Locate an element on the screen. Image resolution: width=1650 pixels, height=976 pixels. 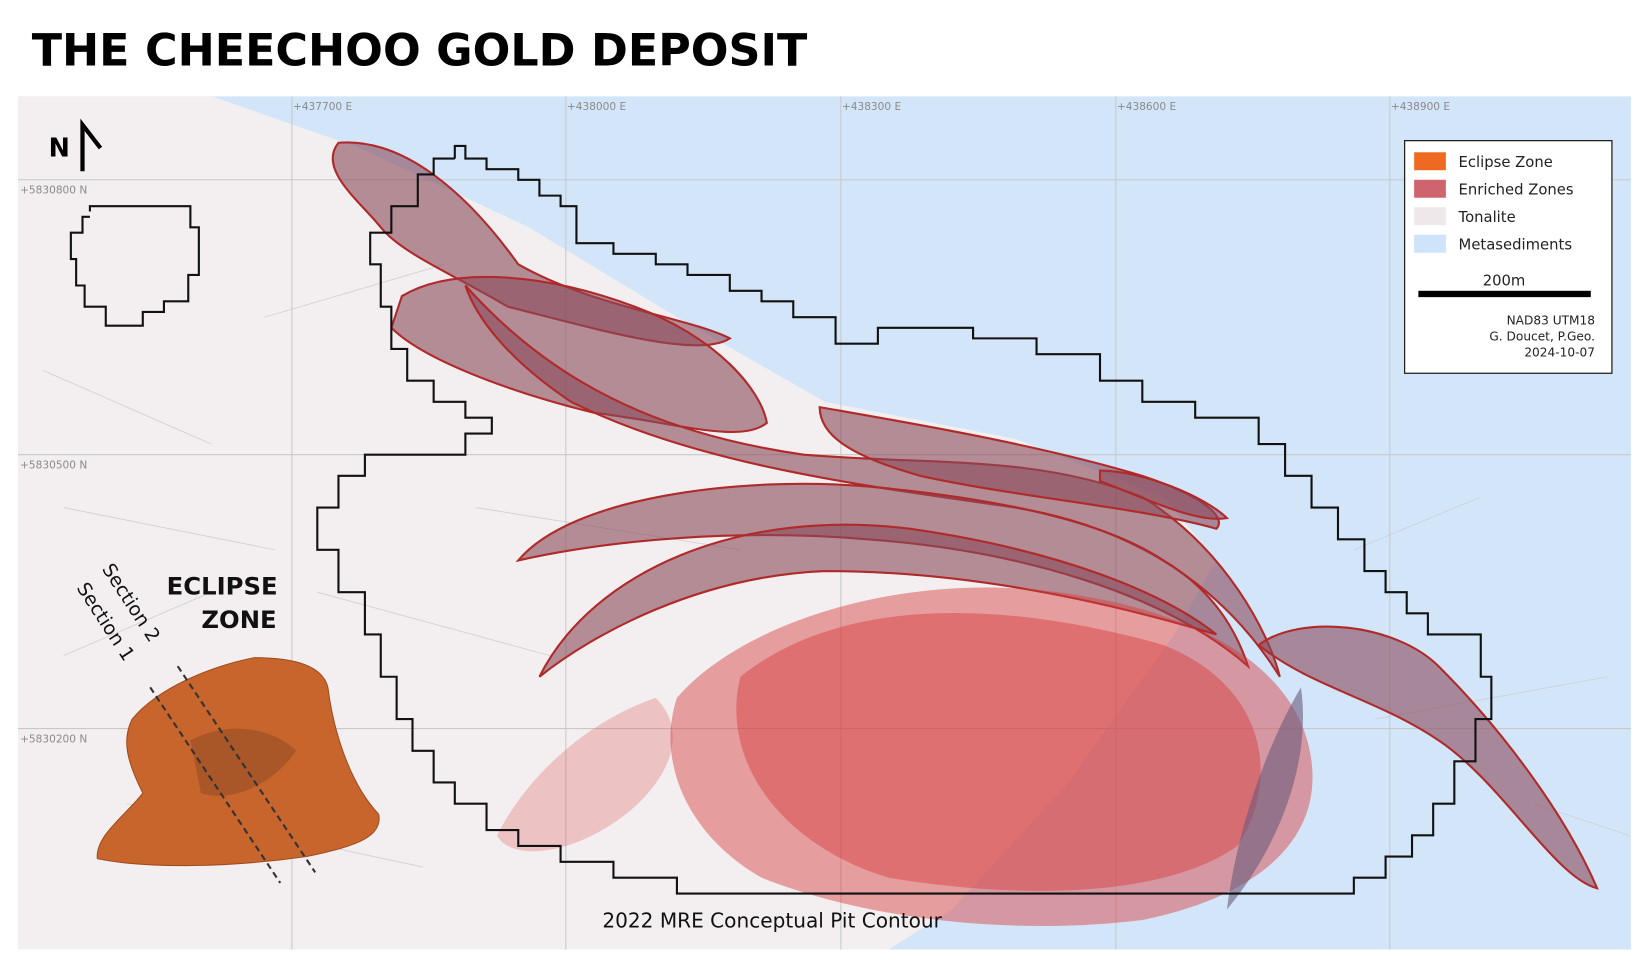
eclipse-zone-shade is located at coordinates (243, 762).